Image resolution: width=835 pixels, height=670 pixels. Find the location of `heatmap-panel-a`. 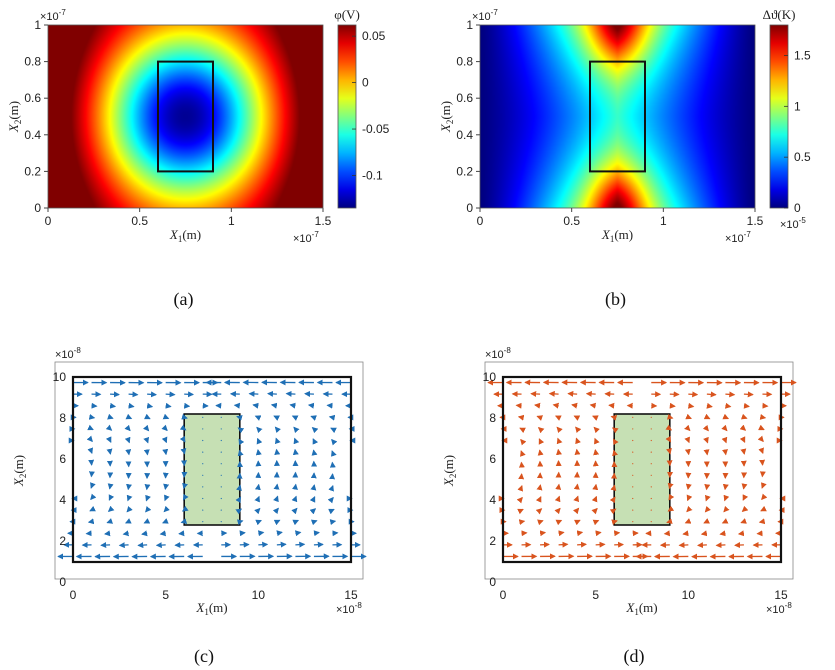

heatmap-panel-a is located at coordinates (185, 116).